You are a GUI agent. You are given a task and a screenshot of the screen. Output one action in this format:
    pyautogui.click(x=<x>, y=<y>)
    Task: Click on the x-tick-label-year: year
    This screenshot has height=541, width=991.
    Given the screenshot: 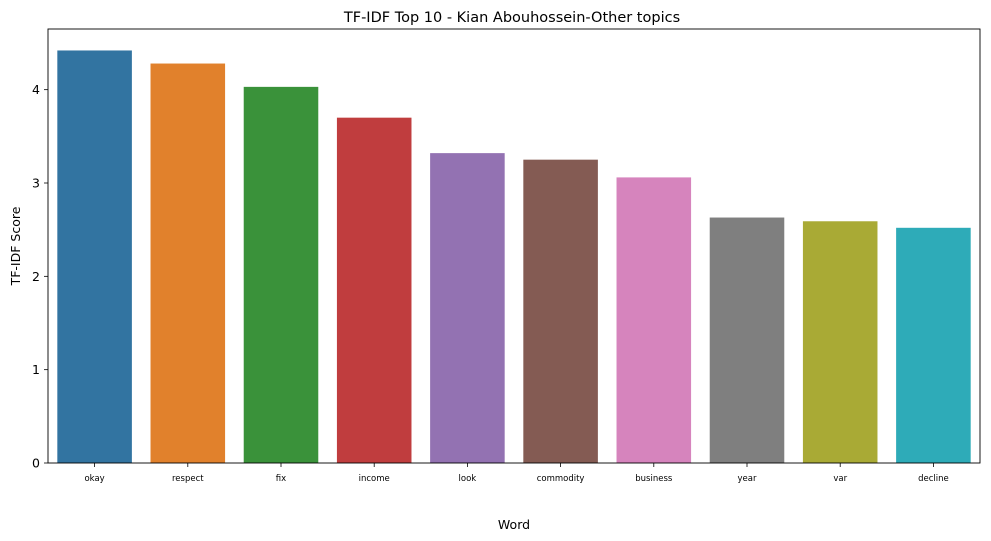 What is the action you would take?
    pyautogui.click(x=747, y=479)
    